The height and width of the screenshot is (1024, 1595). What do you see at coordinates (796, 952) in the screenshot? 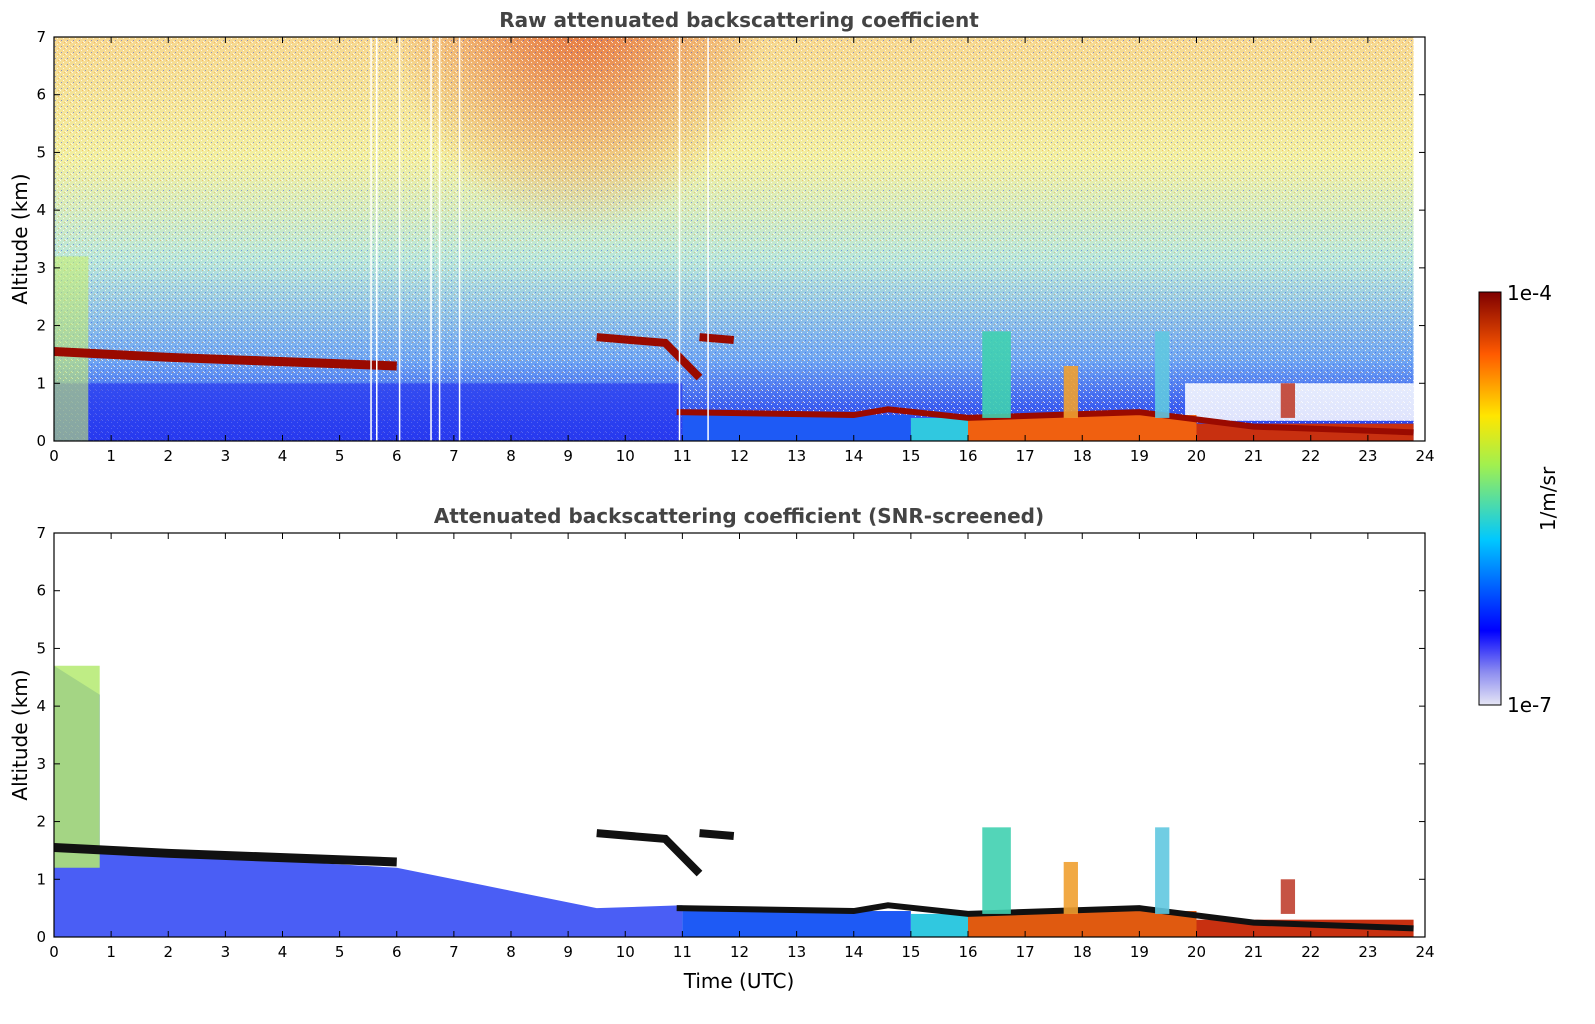
I see `x-tick-label: 13` at bounding box center [796, 952].